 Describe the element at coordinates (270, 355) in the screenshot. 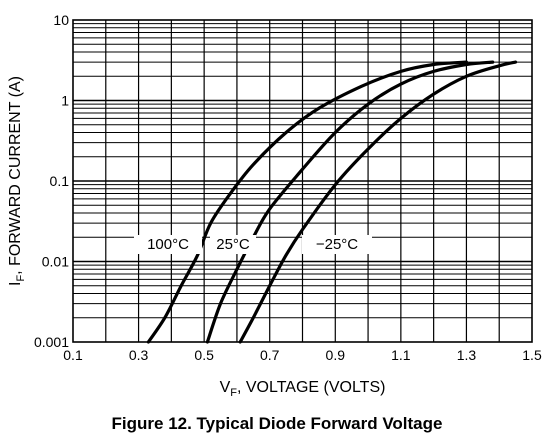

I see `x-tick-label: 0.7` at that location.